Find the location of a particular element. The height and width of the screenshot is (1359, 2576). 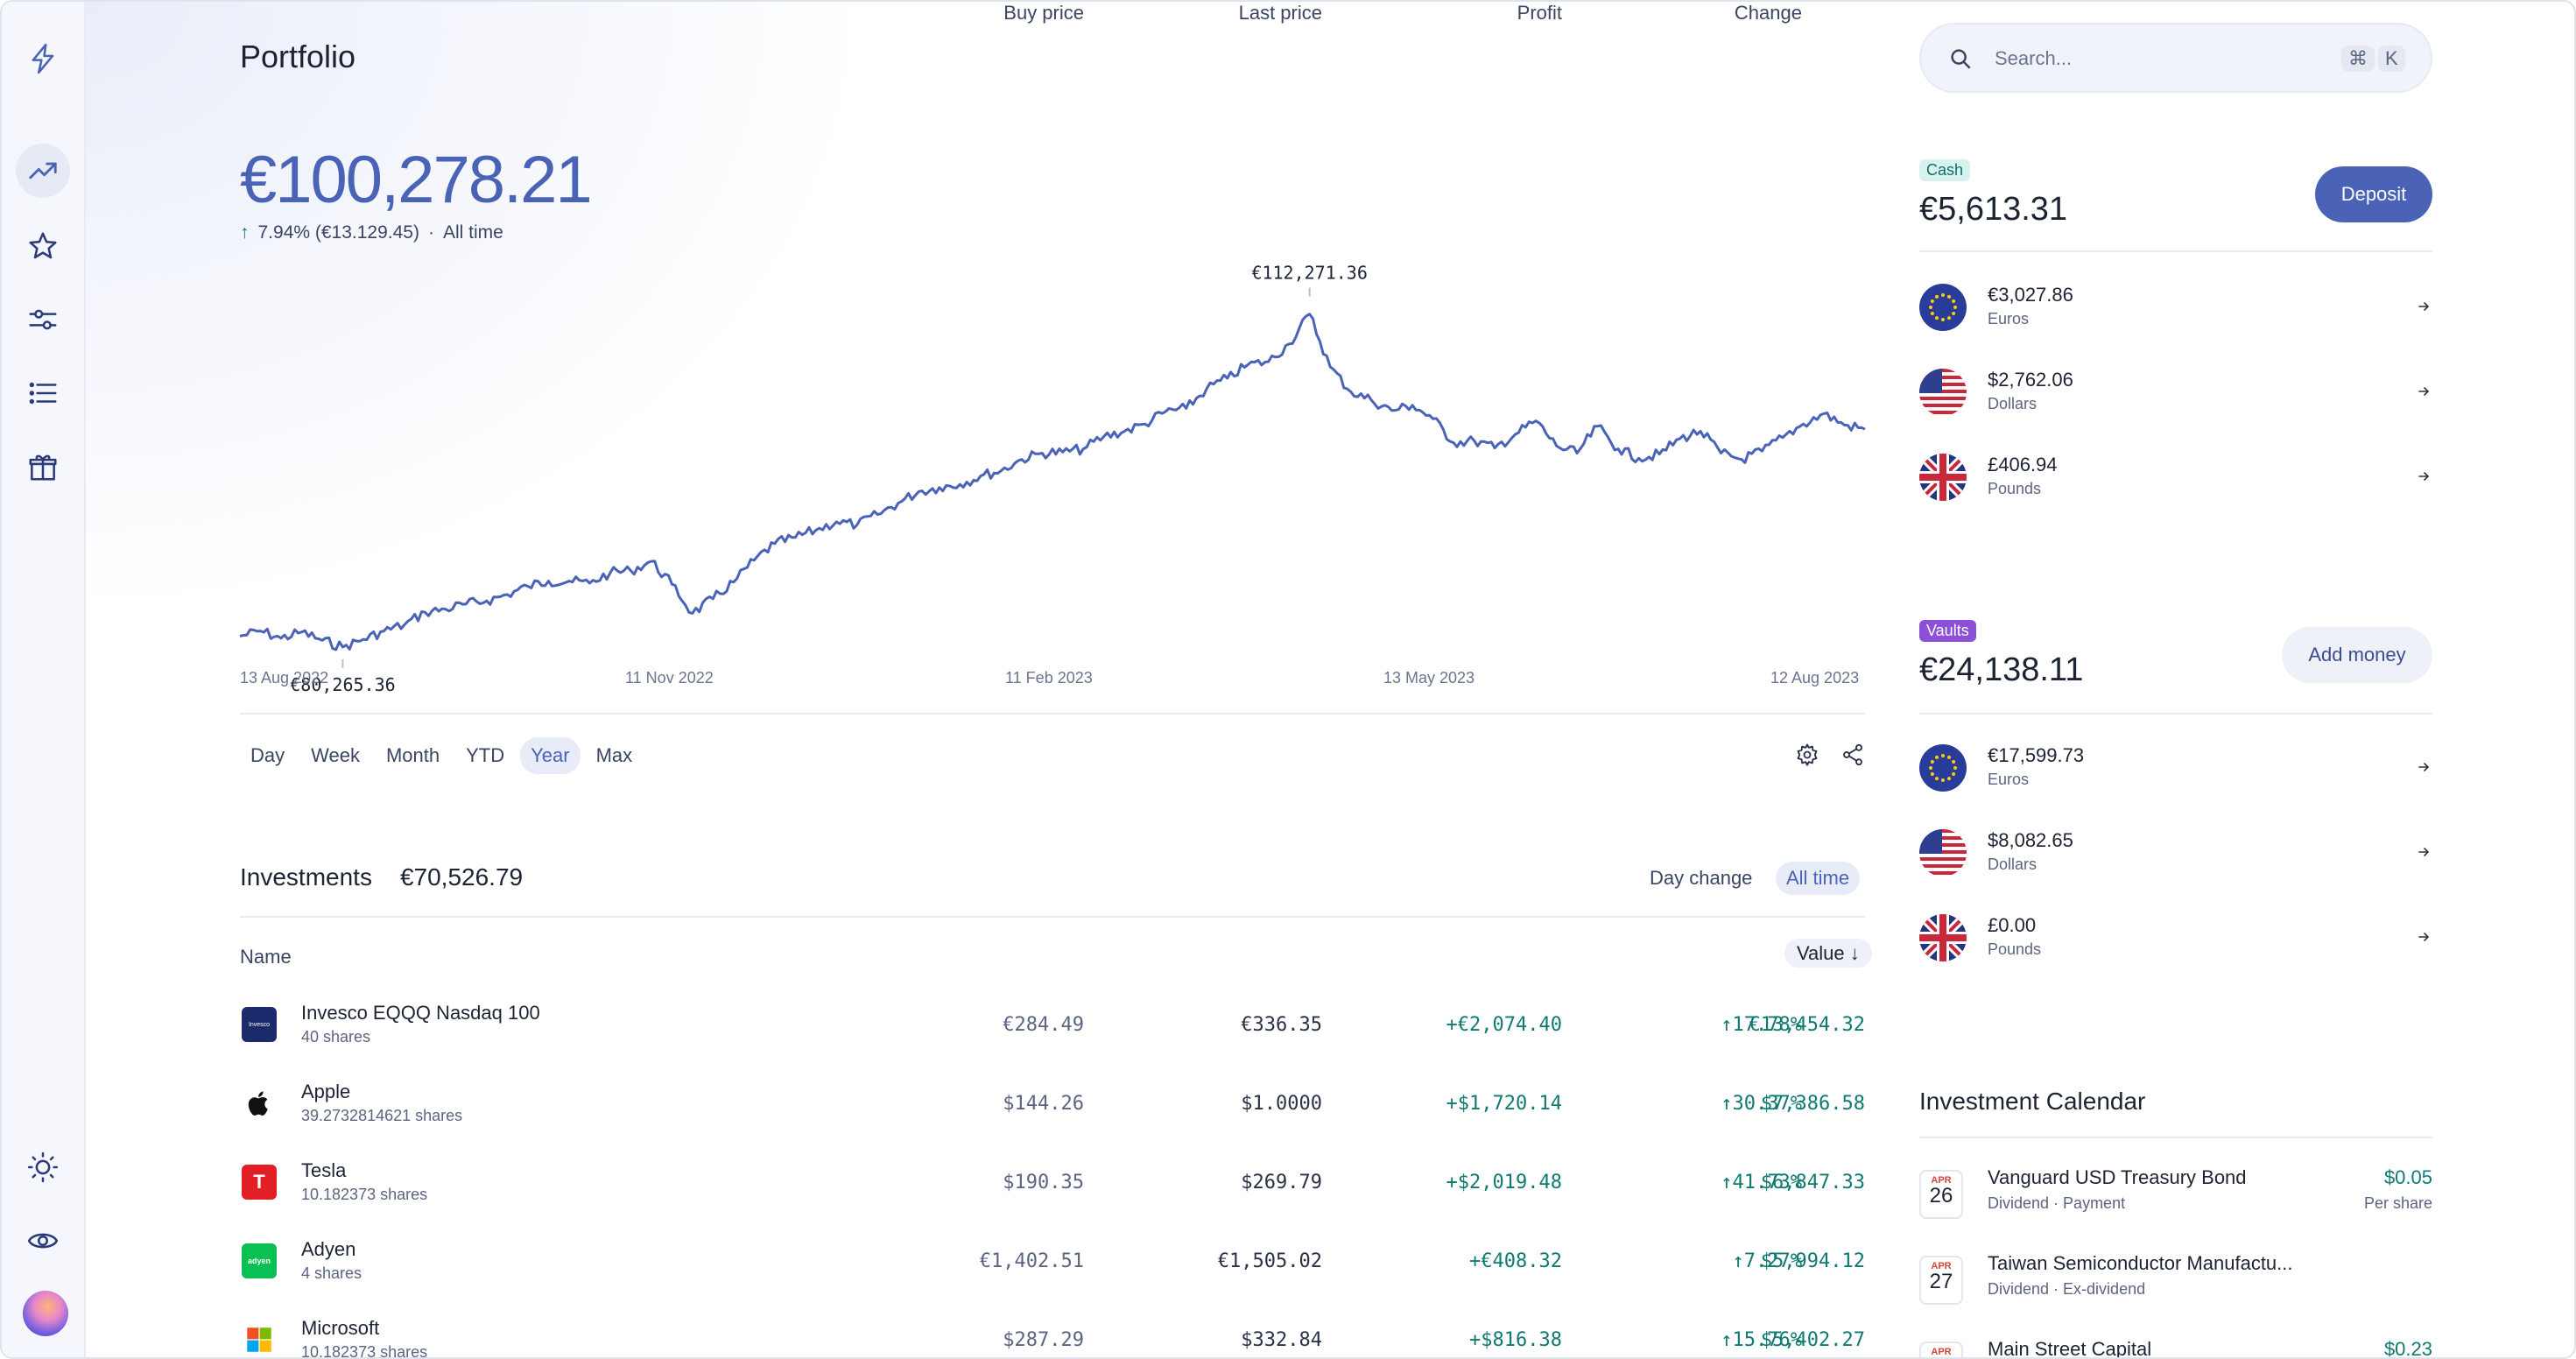

account-row: £406.94 Pounds is located at coordinates (2175, 480).